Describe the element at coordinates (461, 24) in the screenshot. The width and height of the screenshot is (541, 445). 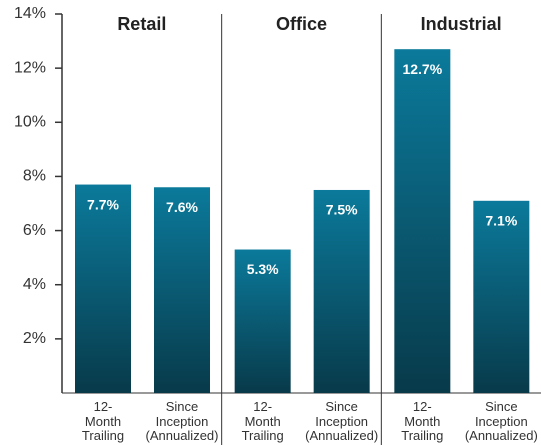
I see `panel-title: Industrial` at that location.